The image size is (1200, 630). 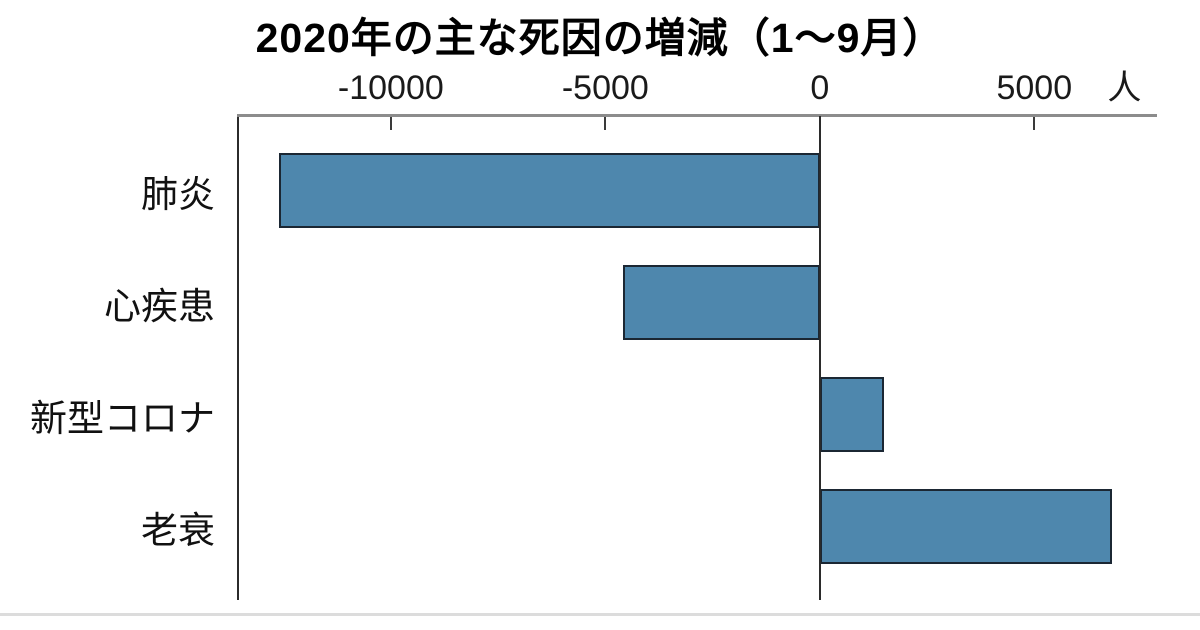 I want to click on axis-unit-label: 人, so click(x=1124, y=88).